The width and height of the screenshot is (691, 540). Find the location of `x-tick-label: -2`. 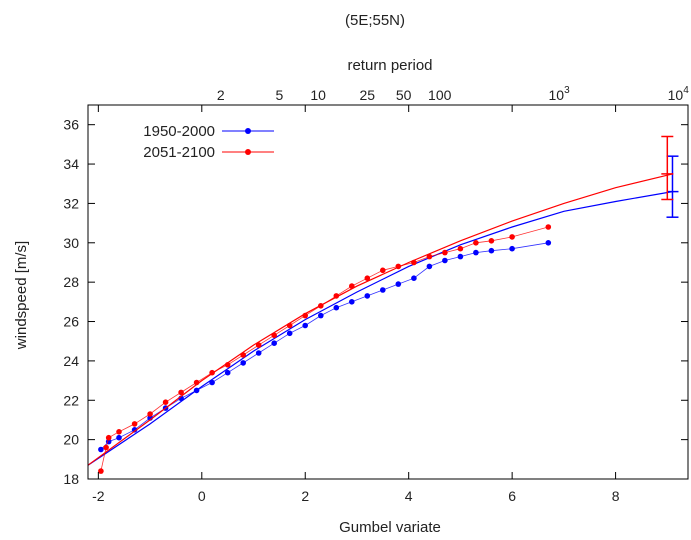

x-tick-label: -2 is located at coordinates (98, 496).